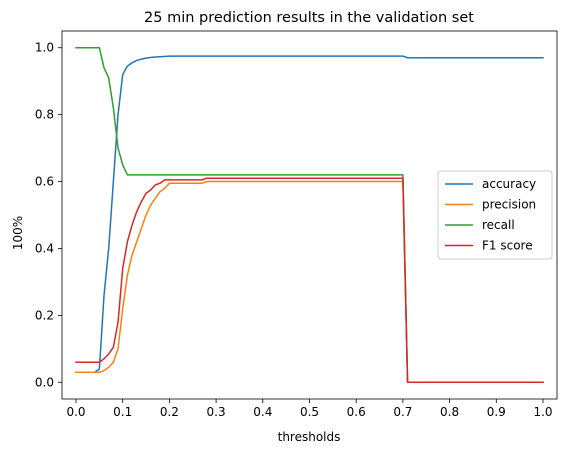 This screenshot has height=453, width=567. I want to click on legend-label-f1-score: F1 score, so click(507, 246).